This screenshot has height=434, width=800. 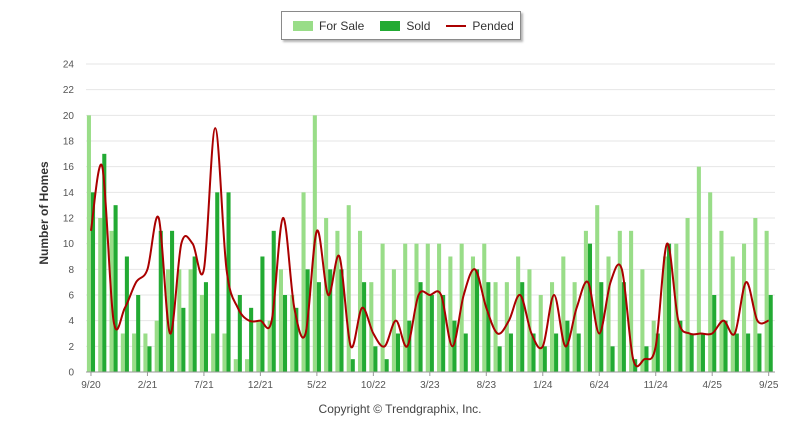 I want to click on legend-item-sold: Sold, so click(x=405, y=26).